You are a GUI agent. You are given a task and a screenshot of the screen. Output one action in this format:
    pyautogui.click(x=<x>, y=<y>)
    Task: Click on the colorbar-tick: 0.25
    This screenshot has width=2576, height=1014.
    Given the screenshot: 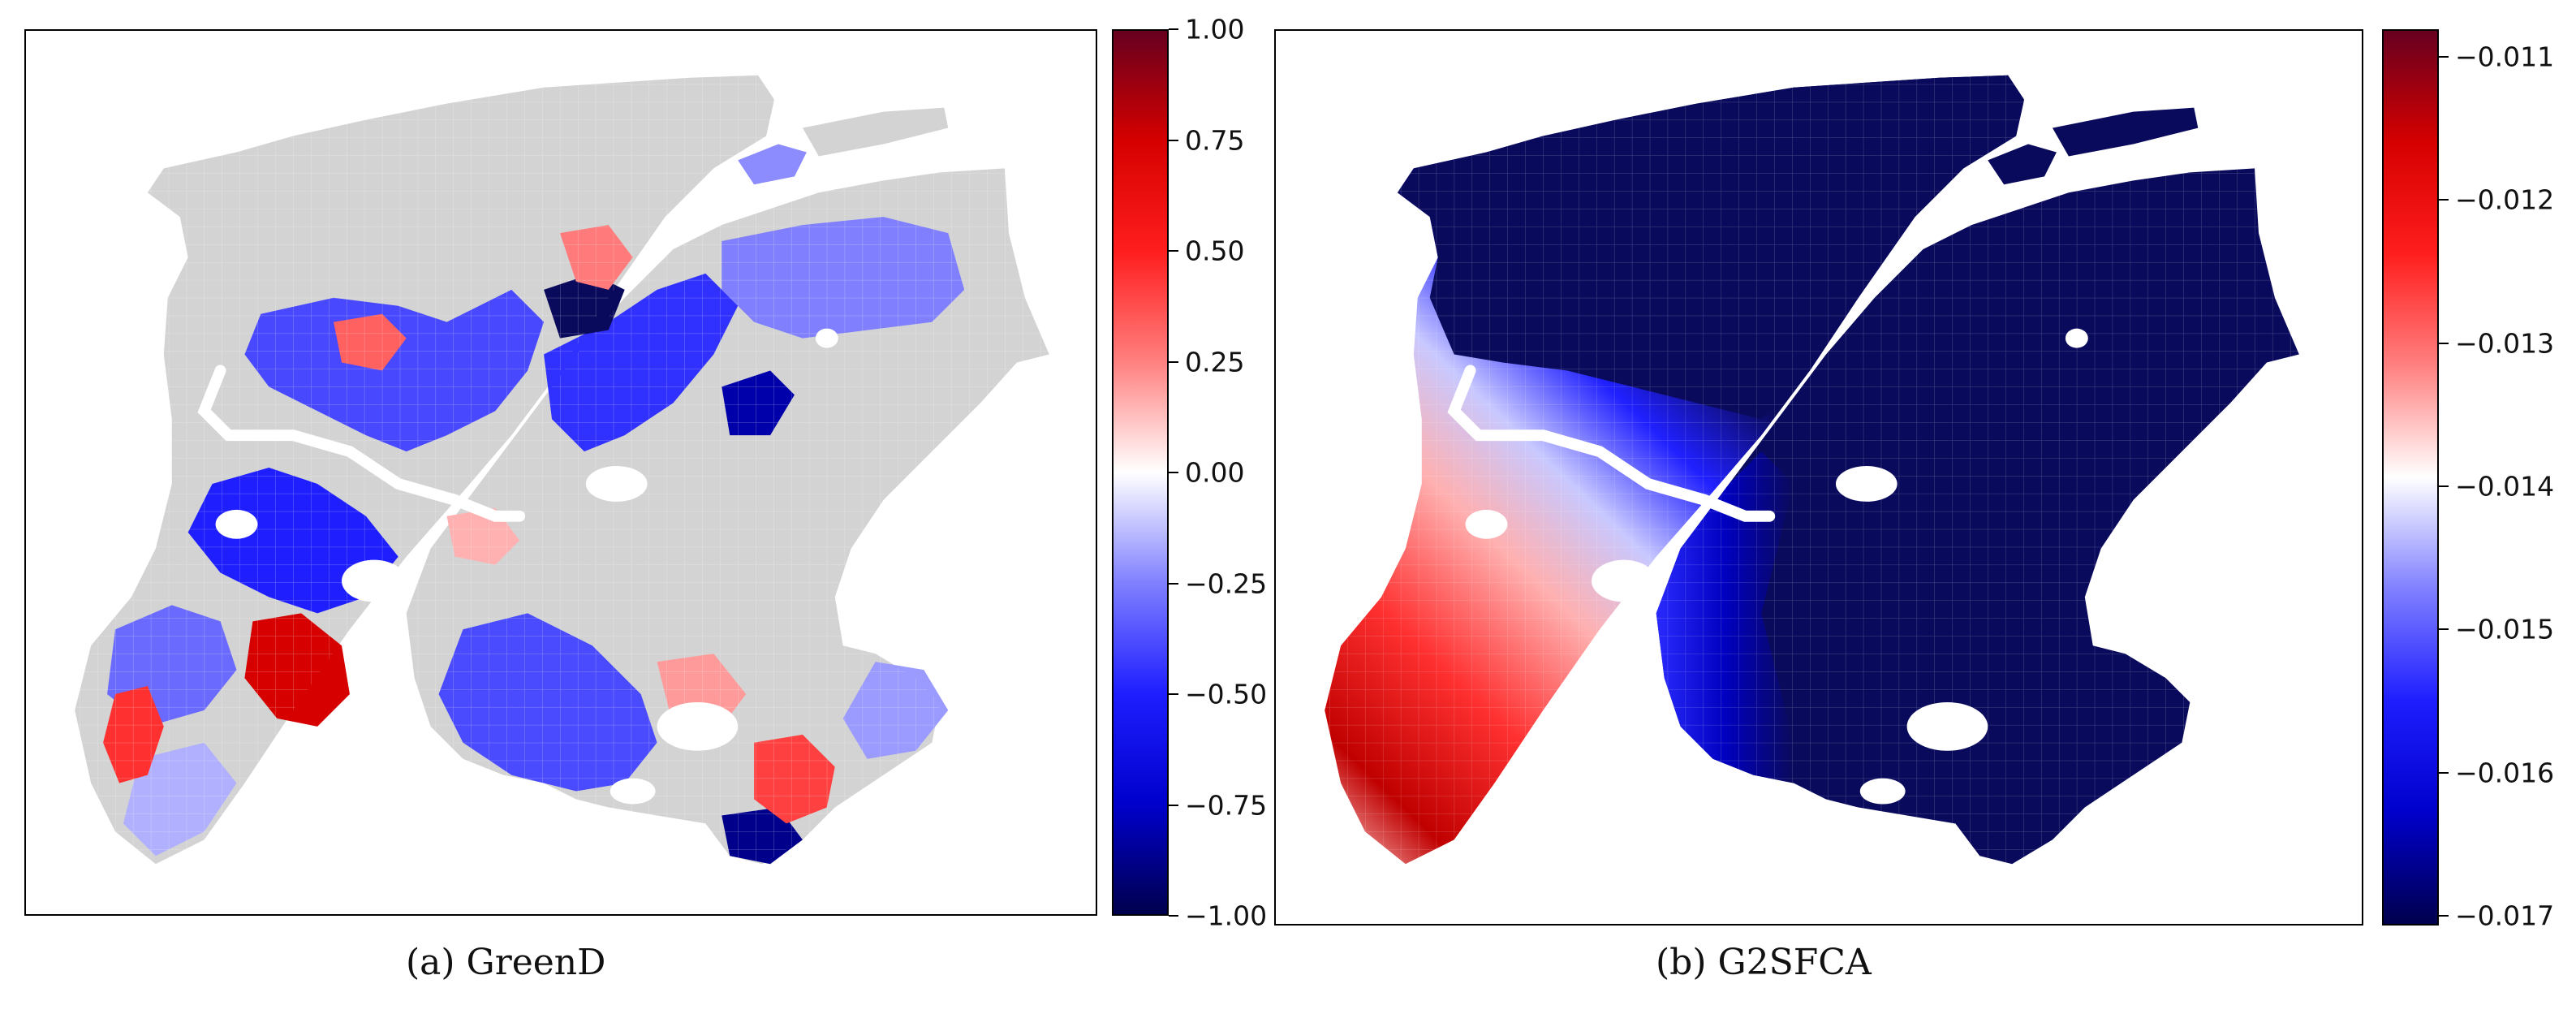 What is the action you would take?
    pyautogui.click(x=1229, y=362)
    